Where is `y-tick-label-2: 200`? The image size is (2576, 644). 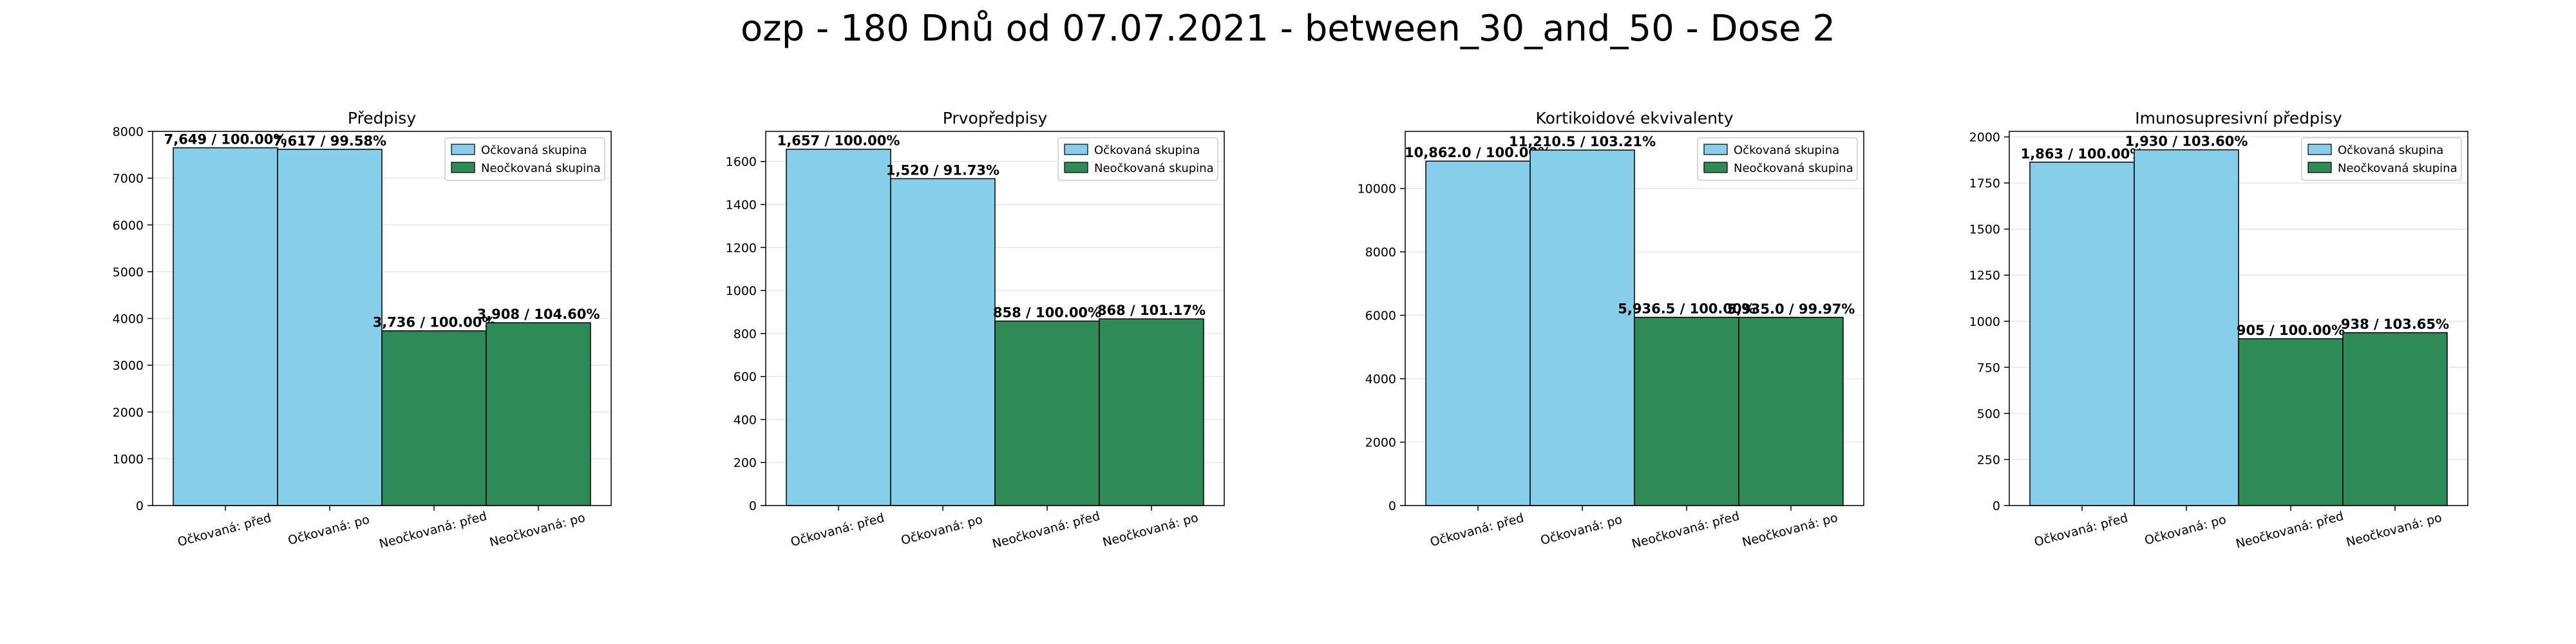 y-tick-label-2: 200 is located at coordinates (746, 463).